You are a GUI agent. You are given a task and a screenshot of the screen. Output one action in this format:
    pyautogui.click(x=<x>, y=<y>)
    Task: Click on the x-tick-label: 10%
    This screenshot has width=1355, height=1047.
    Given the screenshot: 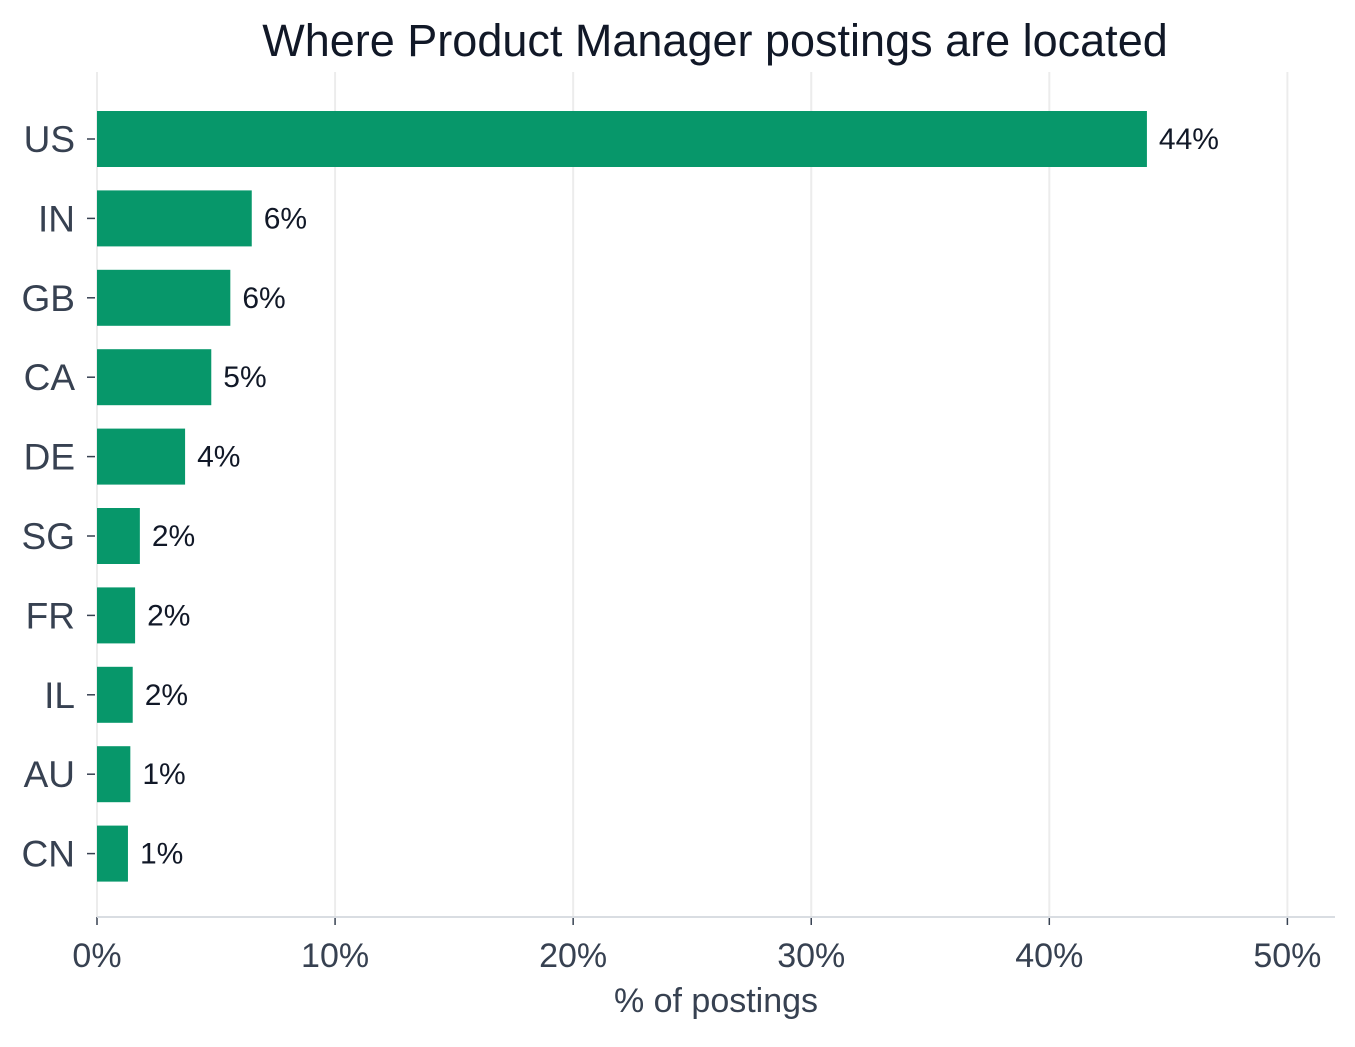 What is the action you would take?
    pyautogui.click(x=335, y=956)
    